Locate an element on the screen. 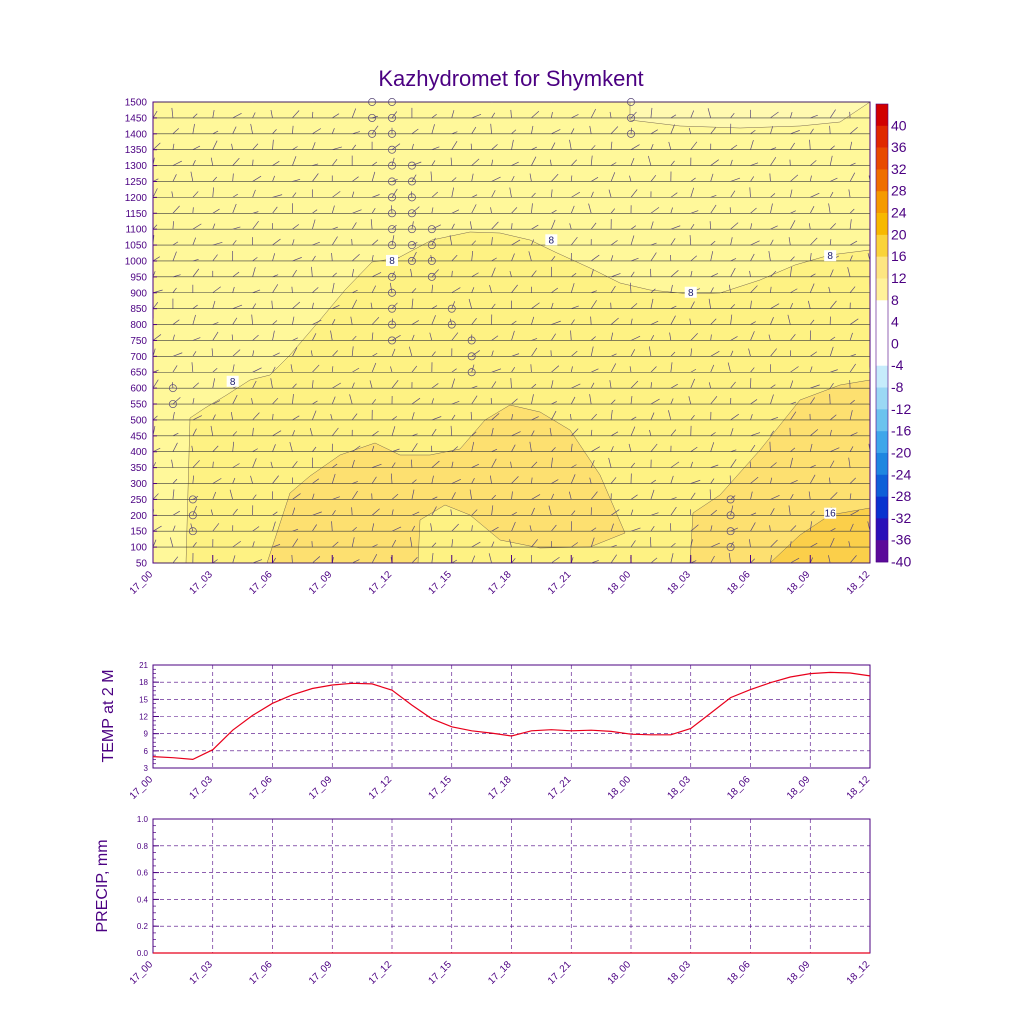 This screenshot has height=1024, width=1024. colorbar-band is located at coordinates (882, 202).